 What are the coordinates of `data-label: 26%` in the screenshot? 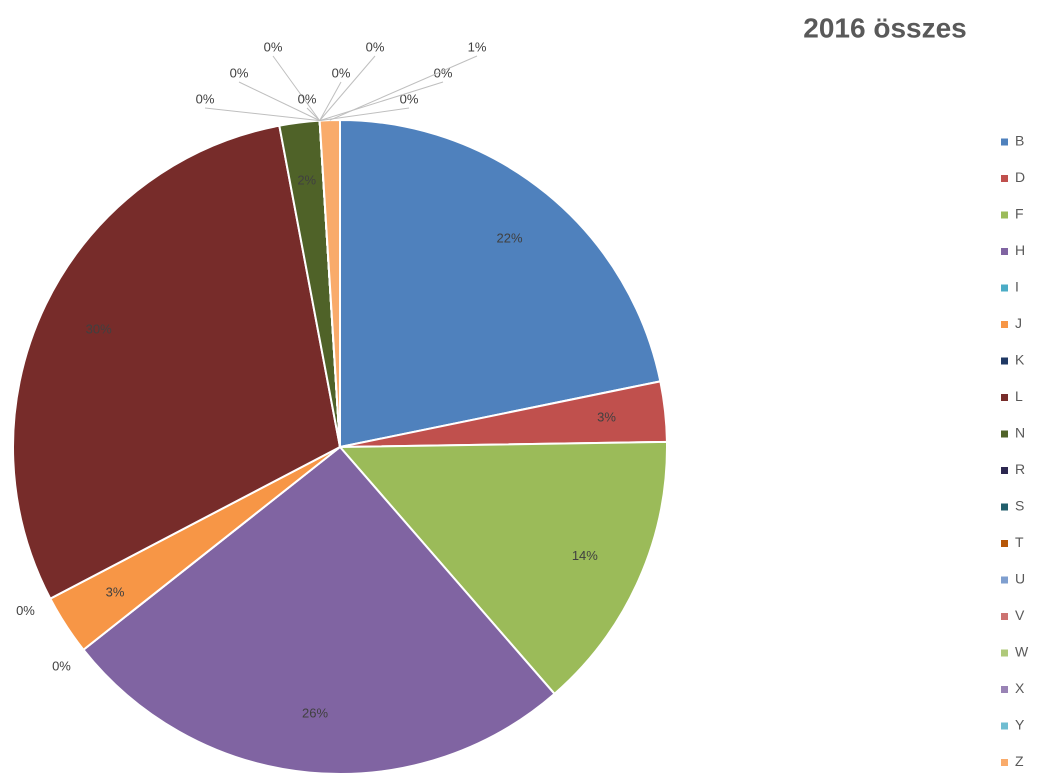 It's located at (315, 712).